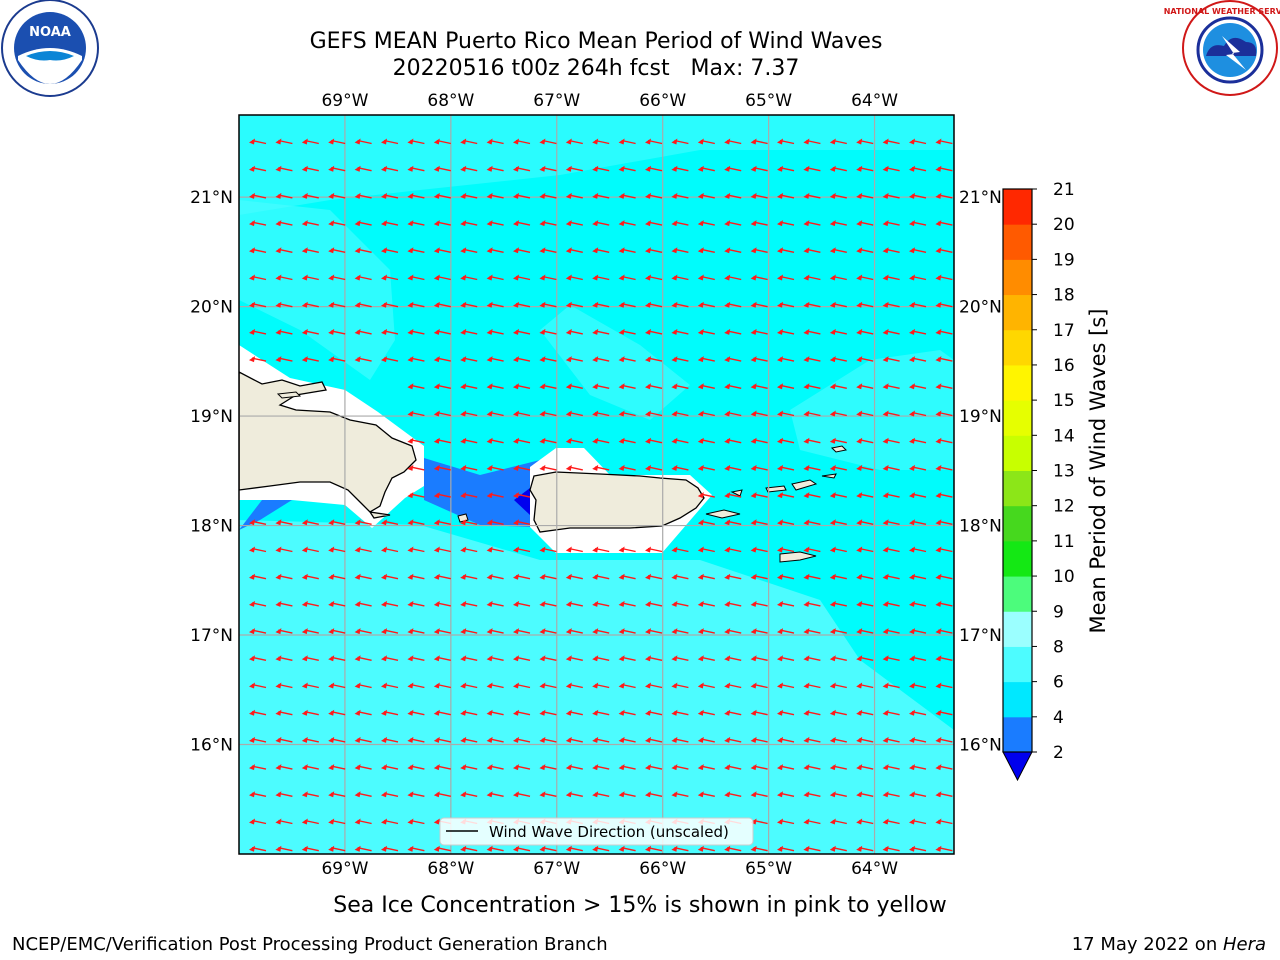 The width and height of the screenshot is (1280, 960). What do you see at coordinates (1244, 944) in the screenshot?
I see `footer-machine: Hera` at bounding box center [1244, 944].